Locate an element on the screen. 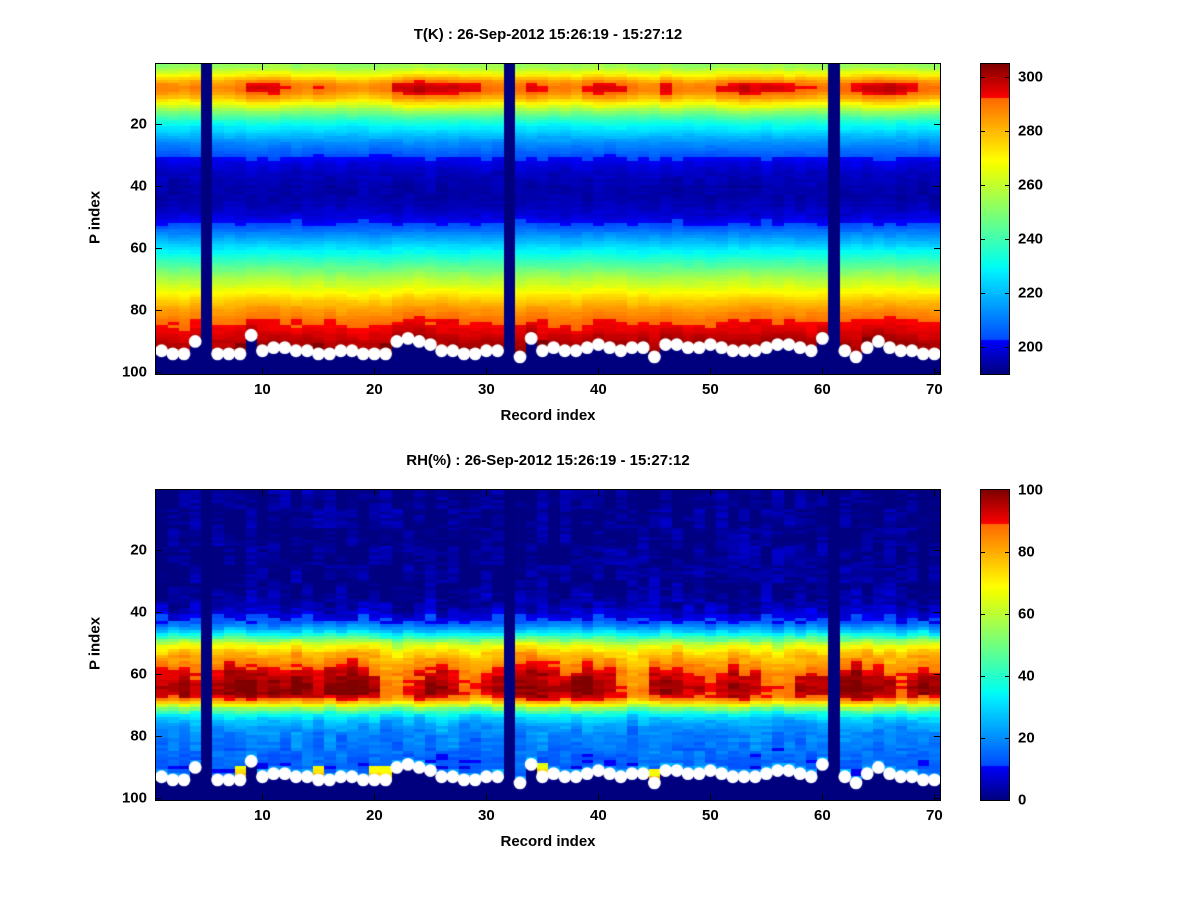 Image resolution: width=1200 pixels, height=900 pixels. colorbar-tick-label: 240 is located at coordinates (1031, 239).